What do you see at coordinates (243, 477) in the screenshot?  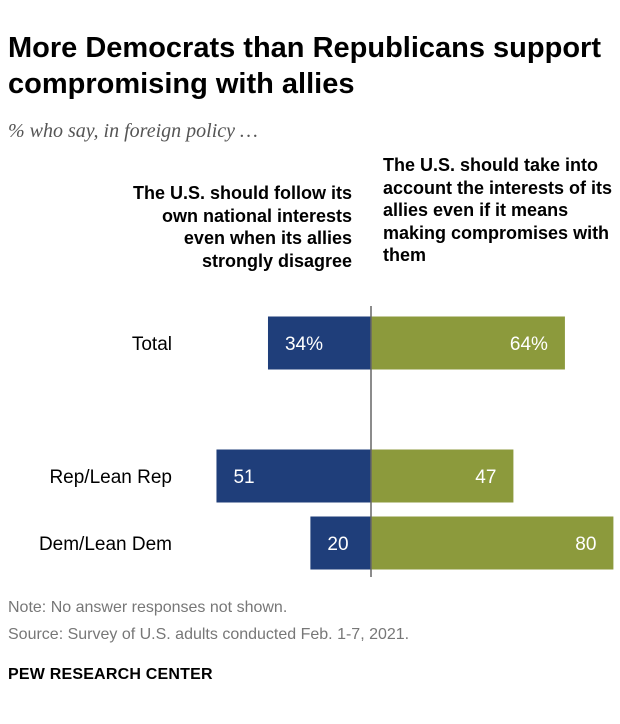 I see `data-label-follow-own-rep-lean-rep: 51` at bounding box center [243, 477].